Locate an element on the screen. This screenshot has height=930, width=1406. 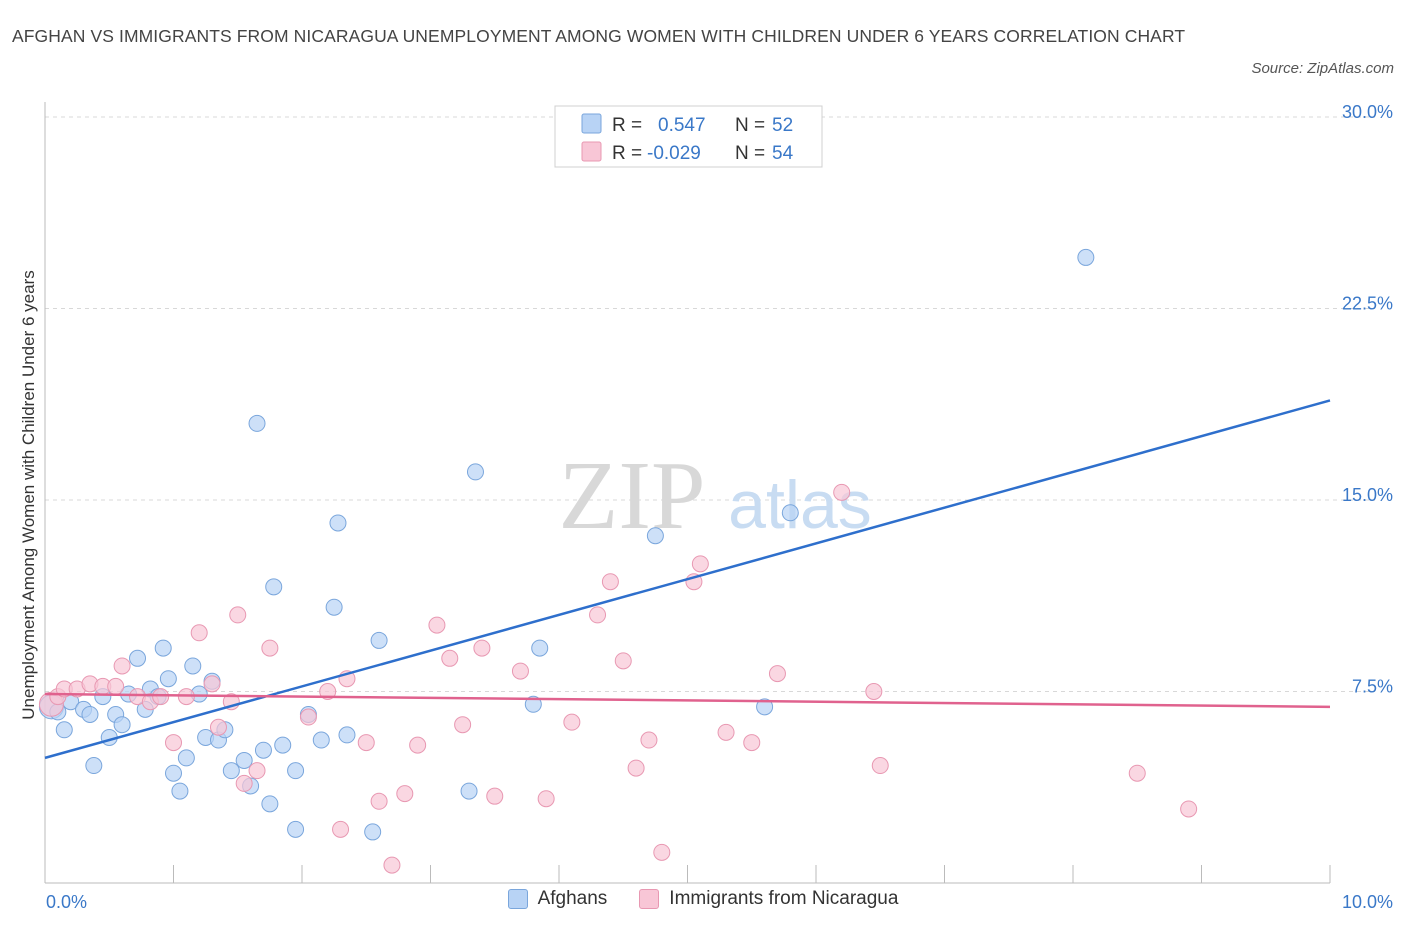
nicaragua-trend-line is located at coordinates (687, 700).